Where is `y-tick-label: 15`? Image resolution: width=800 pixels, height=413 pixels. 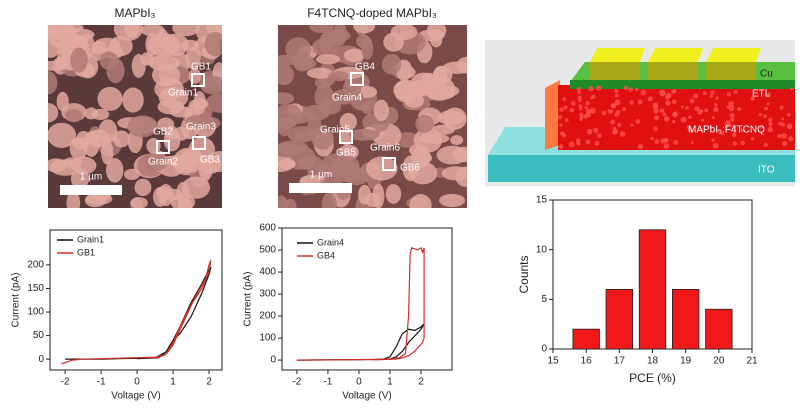
y-tick-label: 15 is located at coordinates (542, 200).